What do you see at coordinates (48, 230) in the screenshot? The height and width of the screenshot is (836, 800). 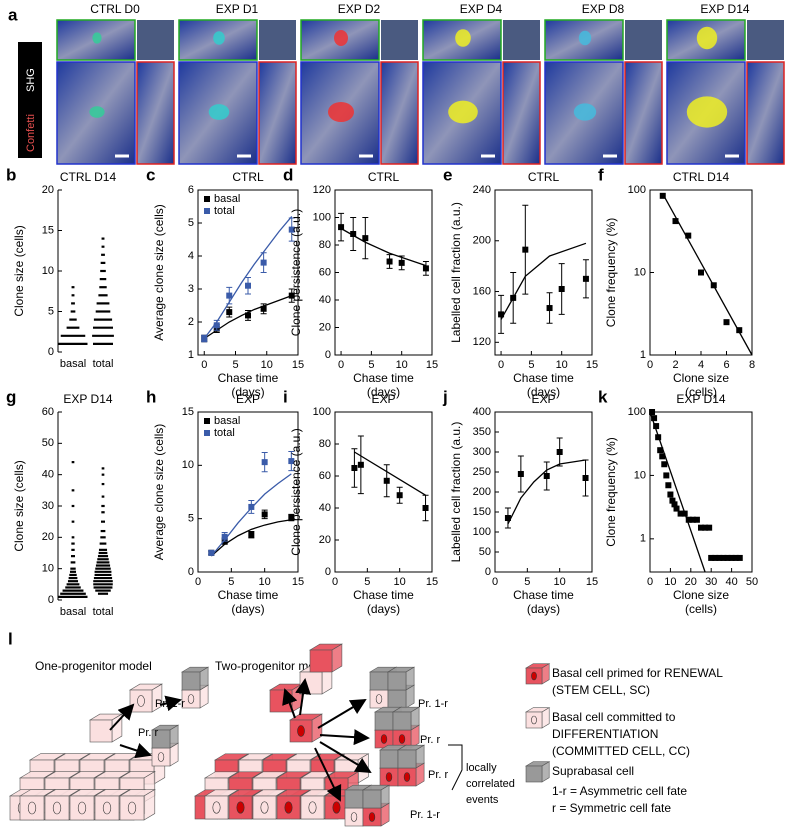 I see `y-tick-label: 15` at bounding box center [48, 230].